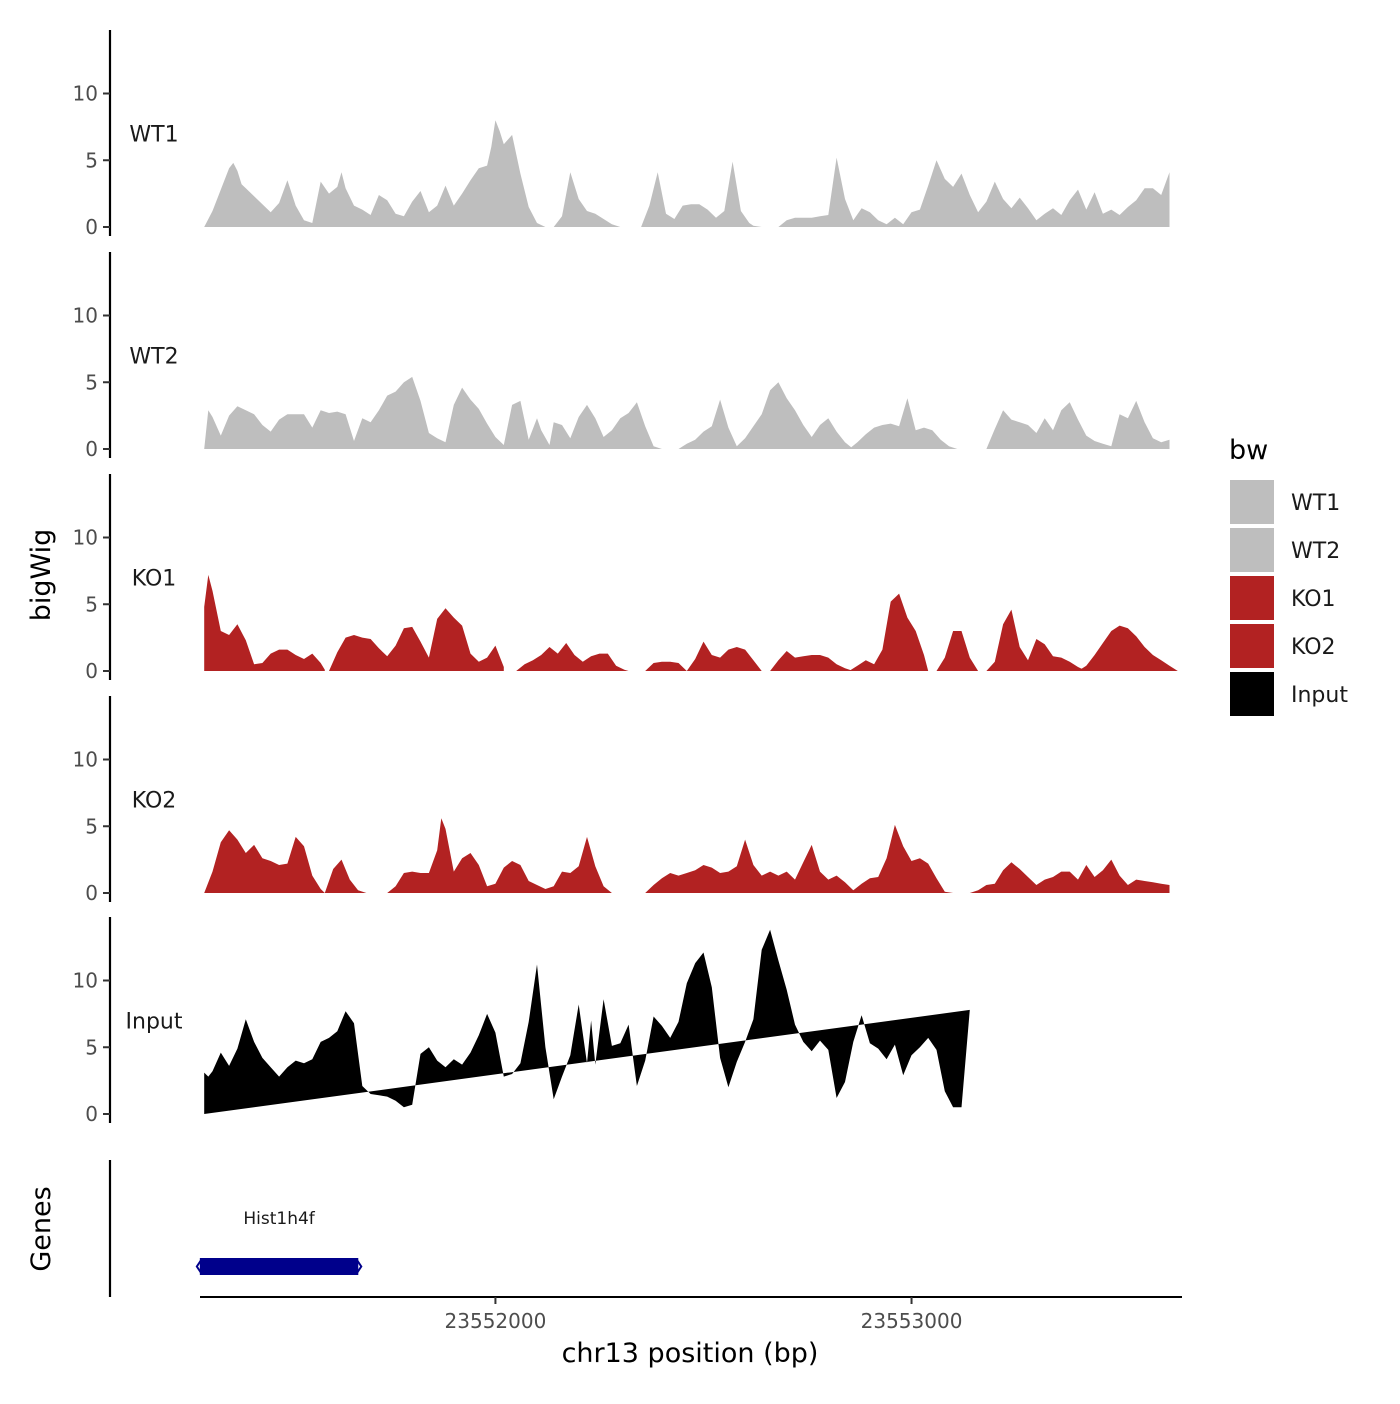 This screenshot has height=1404, width=1400. What do you see at coordinates (41, 1228) in the screenshot?
I see `genes-axis-title: Genes` at bounding box center [41, 1228].